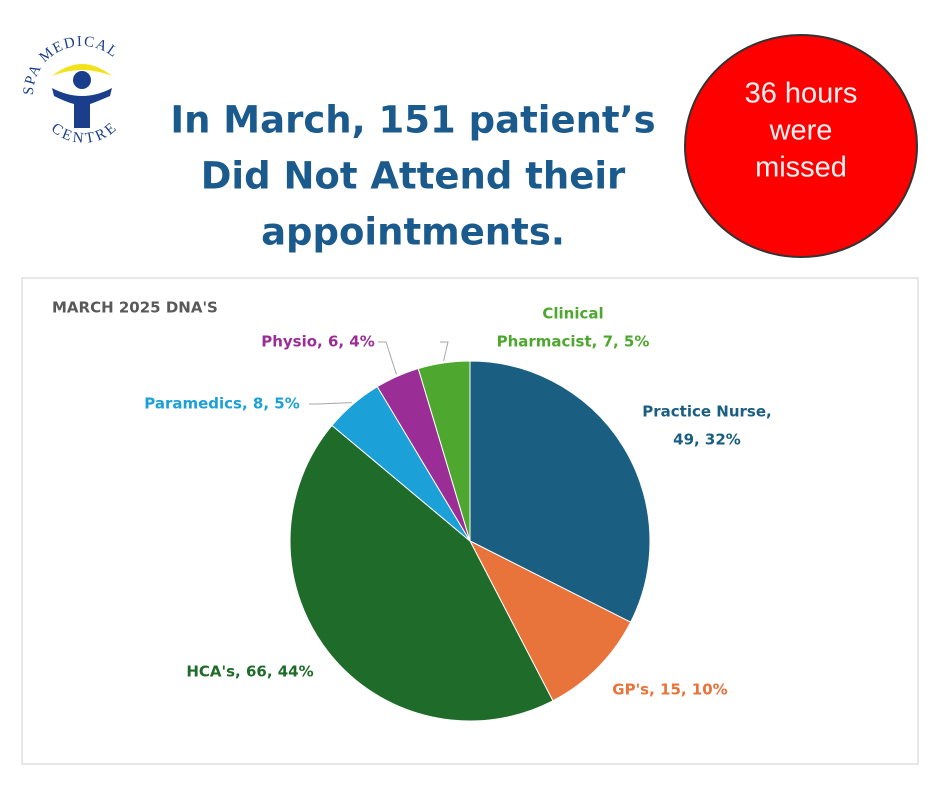 This screenshot has width=940, height=788. Describe the element at coordinates (82, 80) in the screenshot. I see `logo-head` at that location.